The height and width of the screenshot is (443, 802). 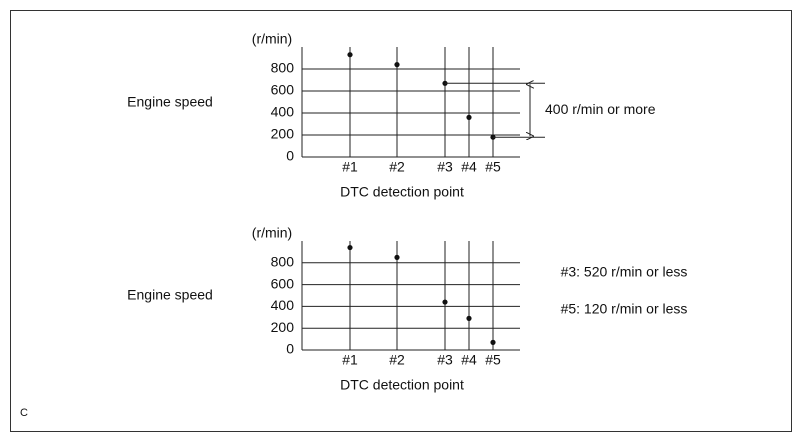 What do you see at coordinates (600, 109) in the screenshot?
I see `annotation: 400 r/min or more` at bounding box center [600, 109].